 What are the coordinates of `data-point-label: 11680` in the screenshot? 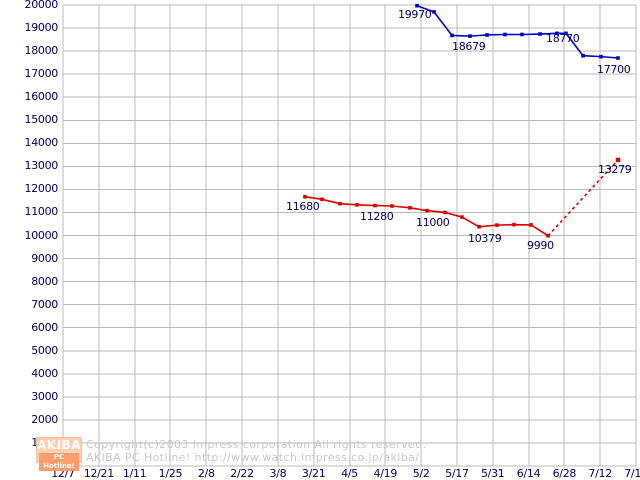 It's located at (303, 206).